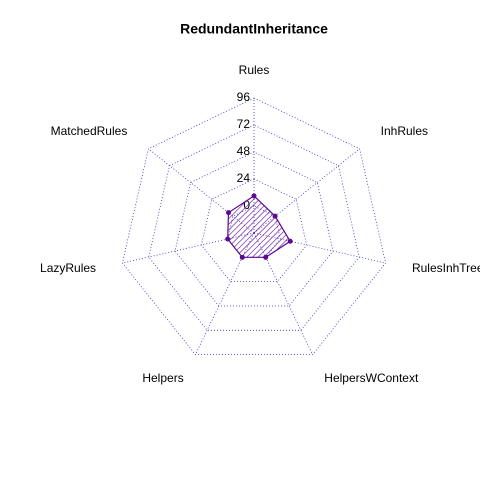 The image size is (480, 480). What do you see at coordinates (254, 70) in the screenshot?
I see `axis-label: Rules` at bounding box center [254, 70].